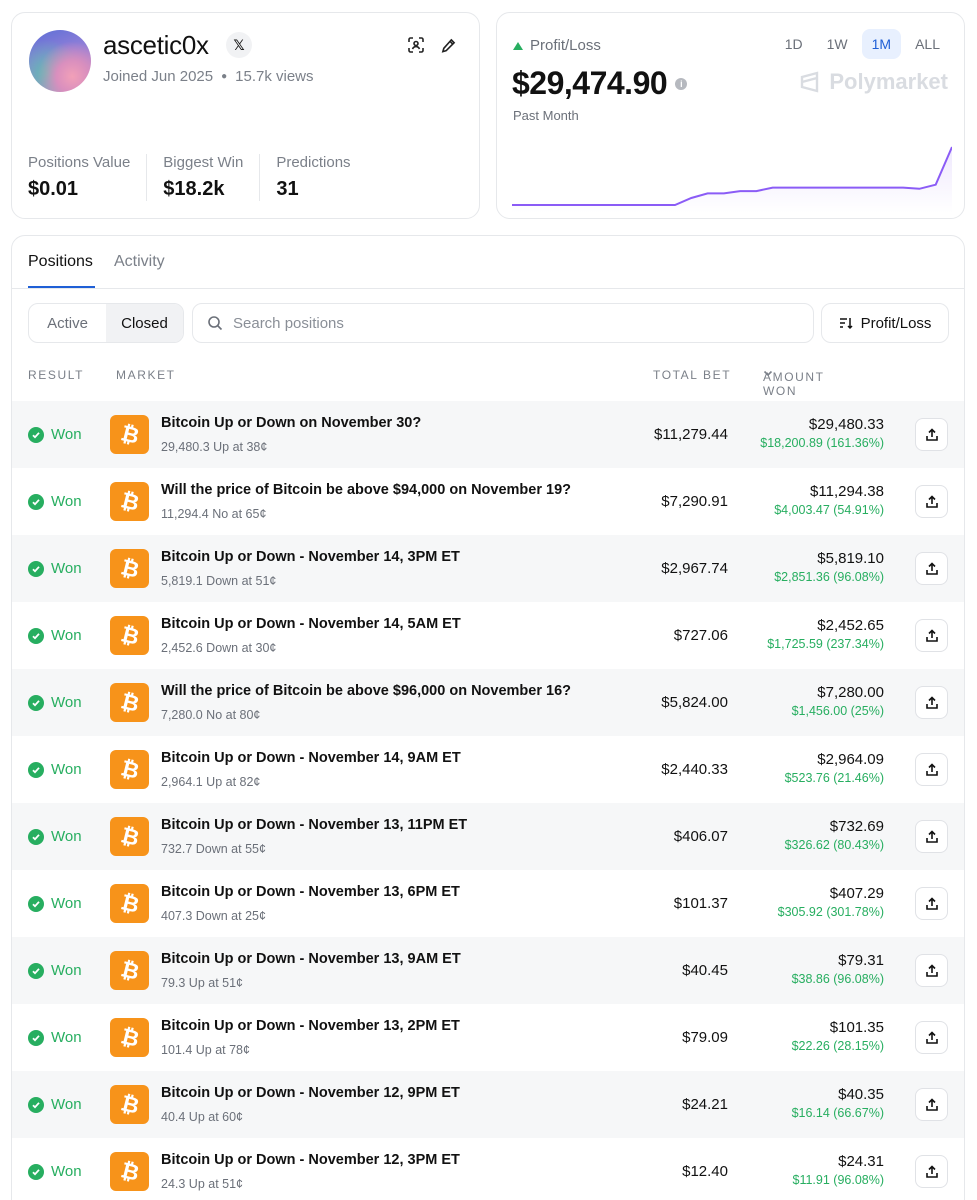 This screenshot has height=1200, width=977. Describe the element at coordinates (67, 323) in the screenshot. I see `filter-active: Active` at that location.